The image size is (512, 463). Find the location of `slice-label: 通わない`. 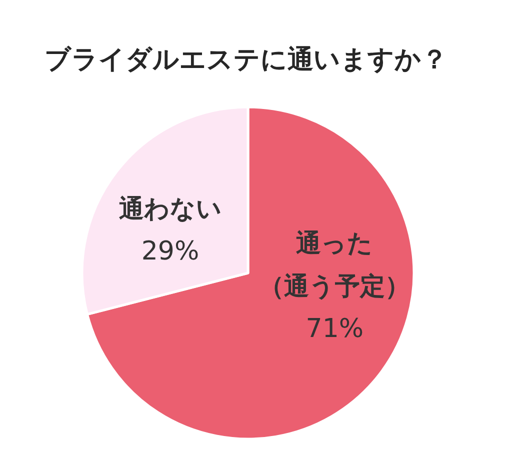

slice-label: 通わない is located at coordinates (170, 208).